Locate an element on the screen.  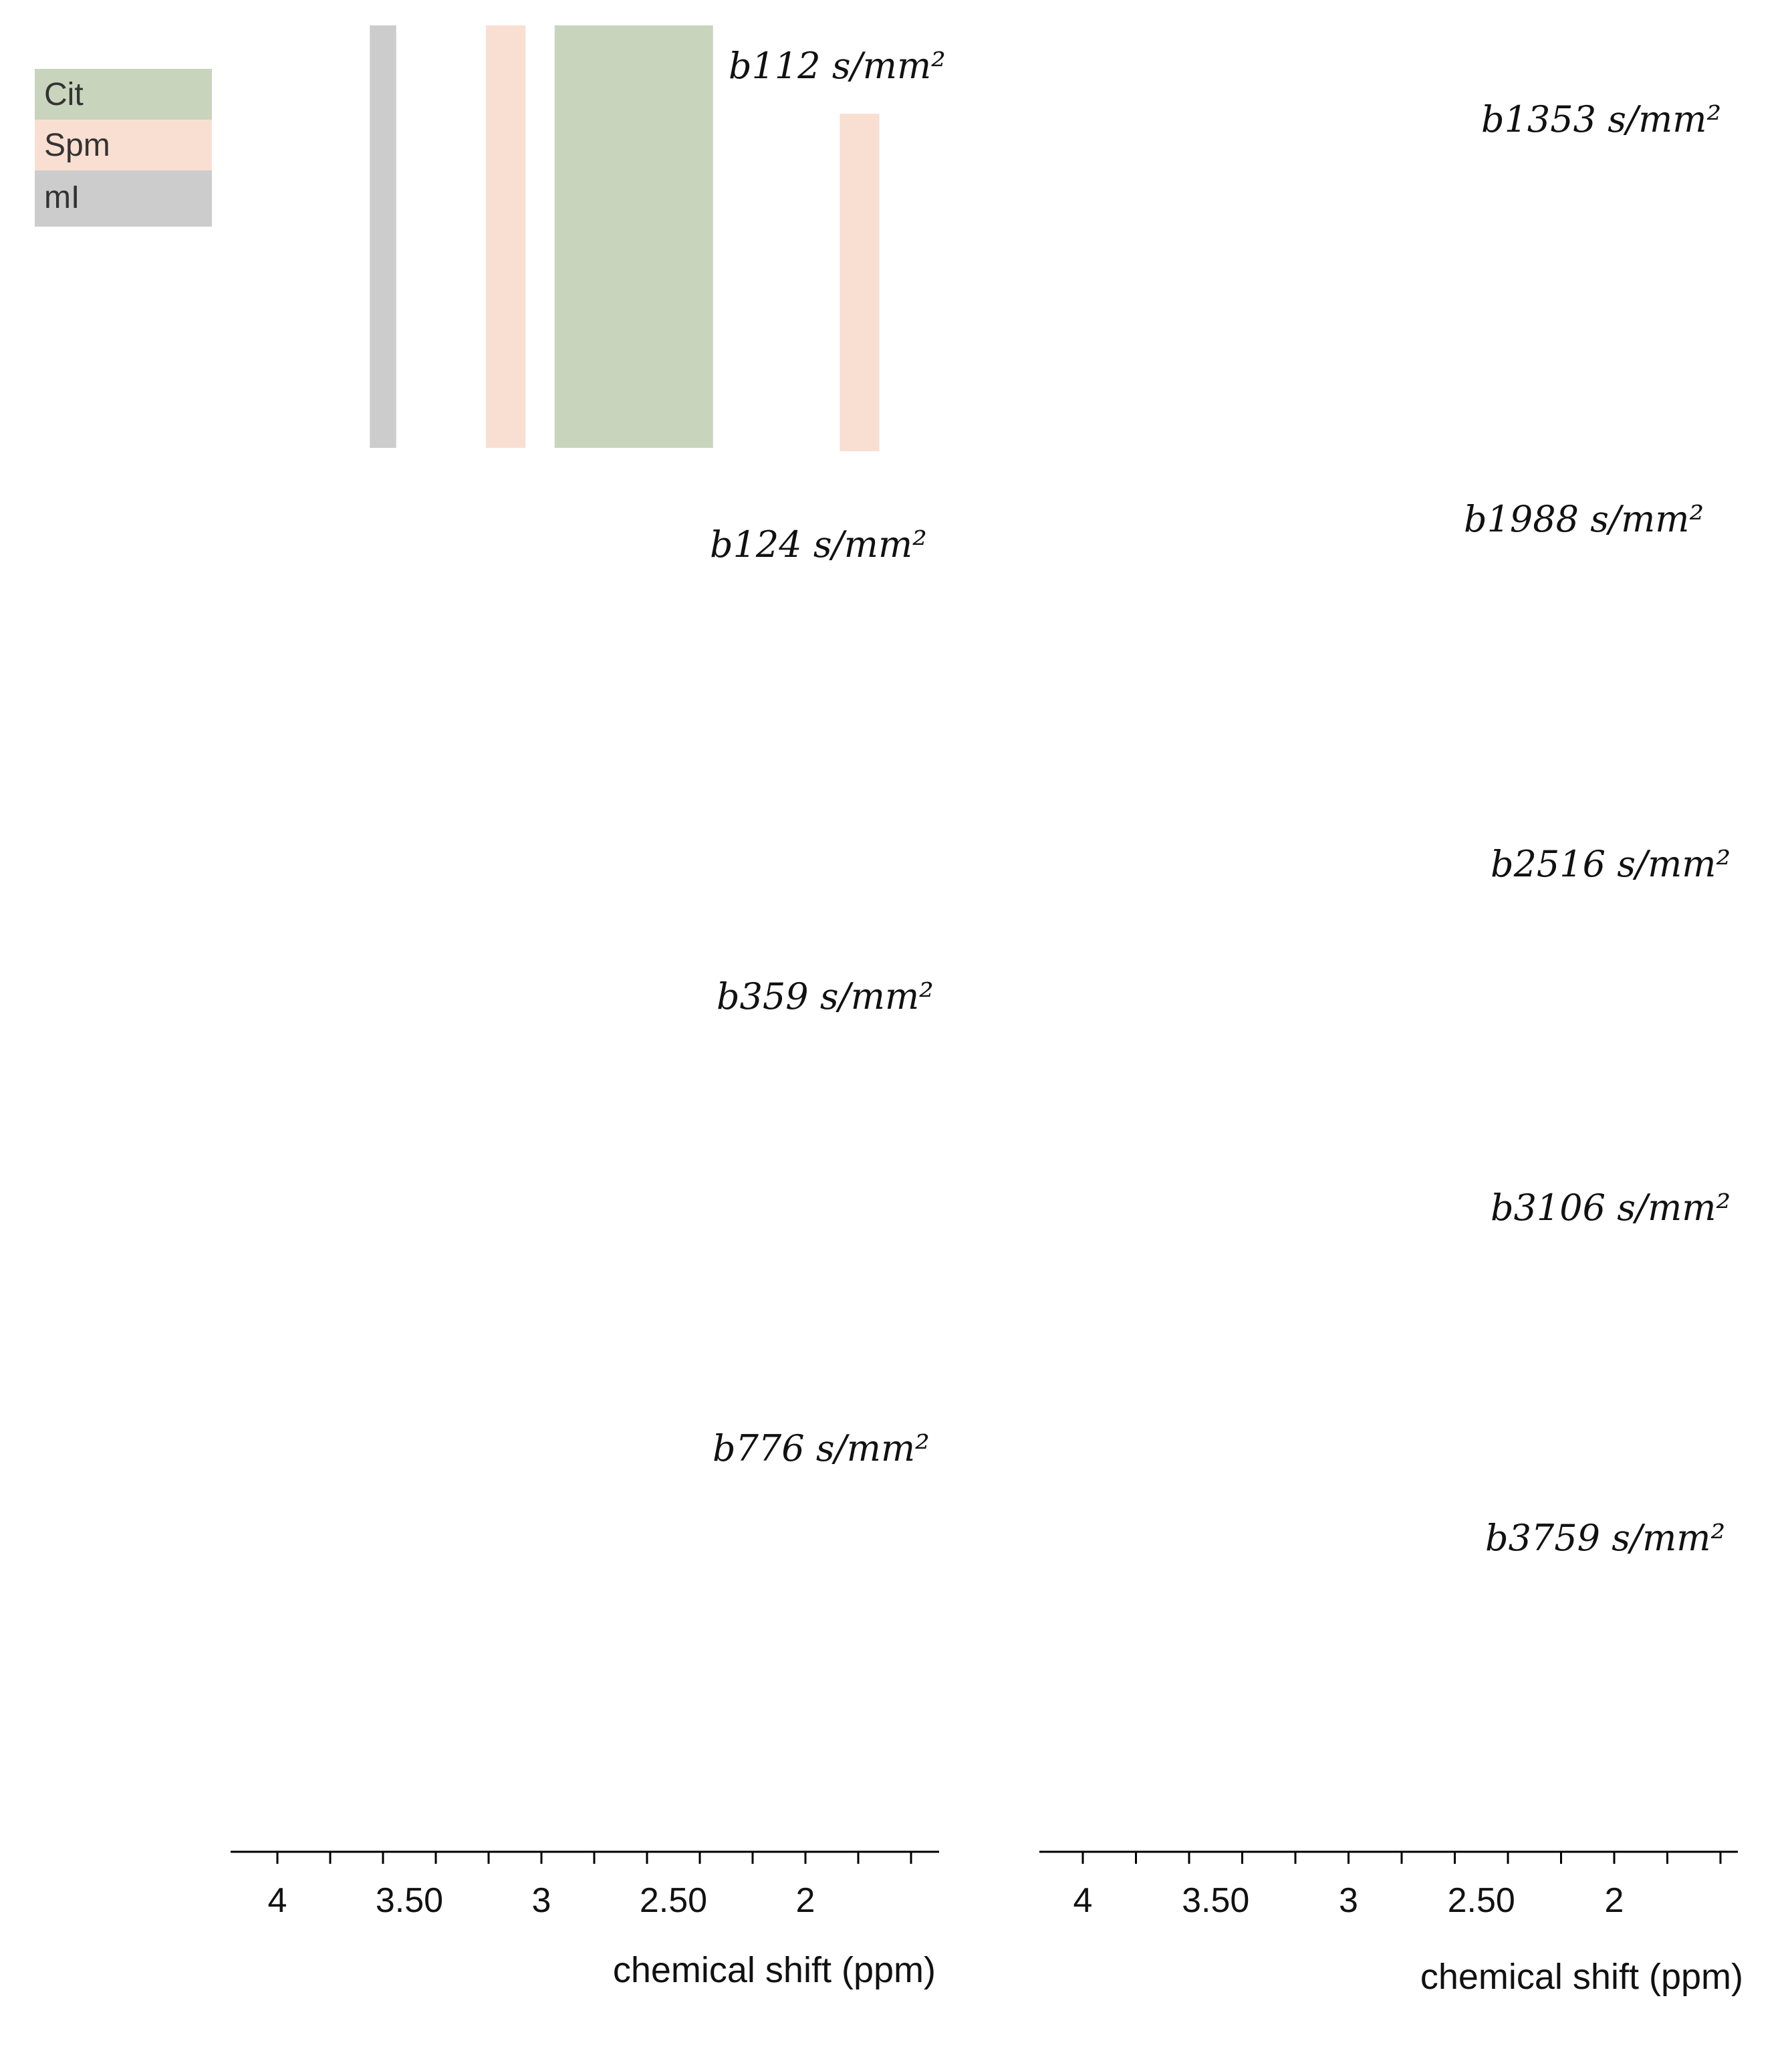
legend-label-cit: Cit is located at coordinates (64, 95).